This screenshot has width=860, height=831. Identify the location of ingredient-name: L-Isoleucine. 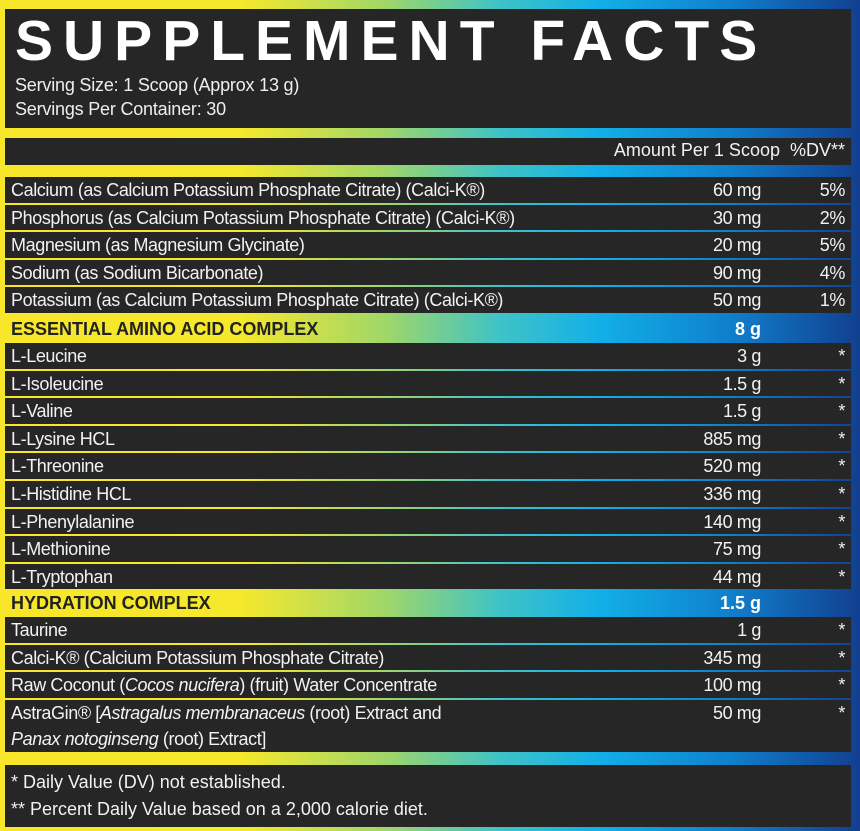
(57, 383).